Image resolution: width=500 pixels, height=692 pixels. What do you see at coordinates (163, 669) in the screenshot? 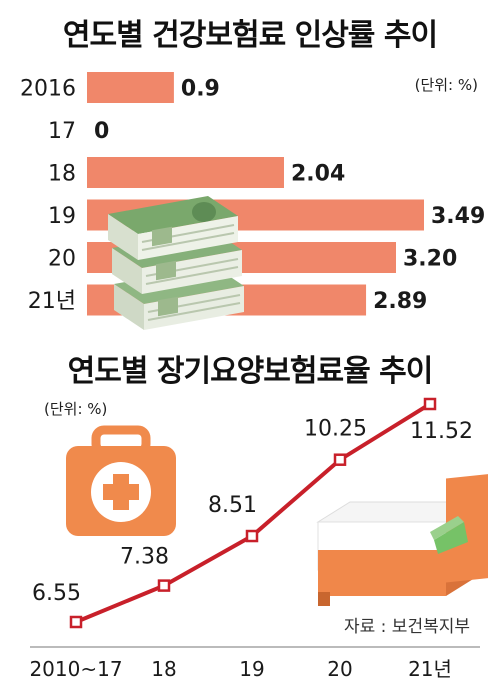
I see `x-tick-label: 18` at bounding box center [163, 669].